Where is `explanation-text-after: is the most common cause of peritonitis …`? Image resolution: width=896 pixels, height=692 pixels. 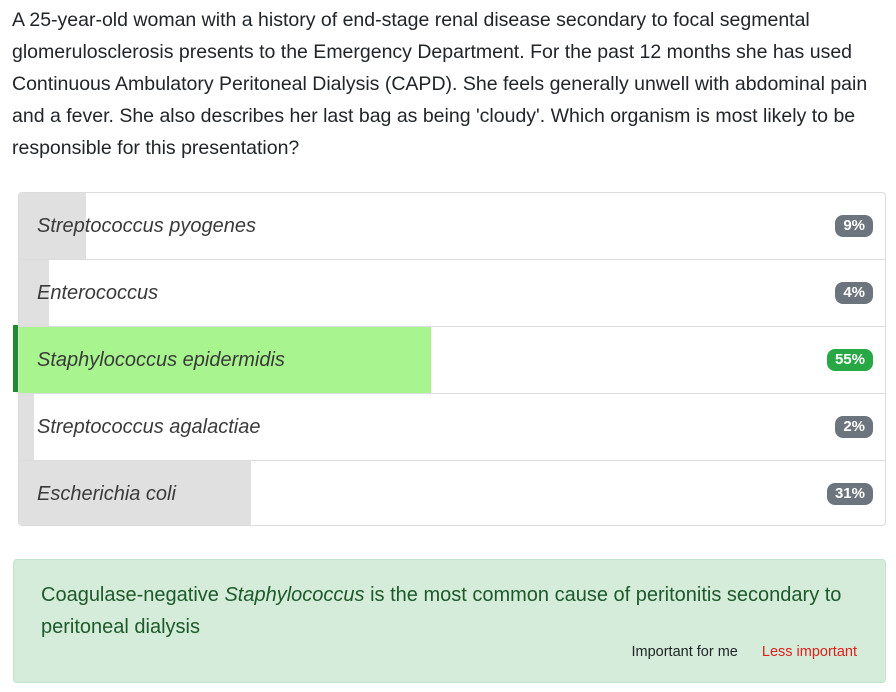
explanation-text-after: is the most common cause of peritonitis … is located at coordinates (441, 611).